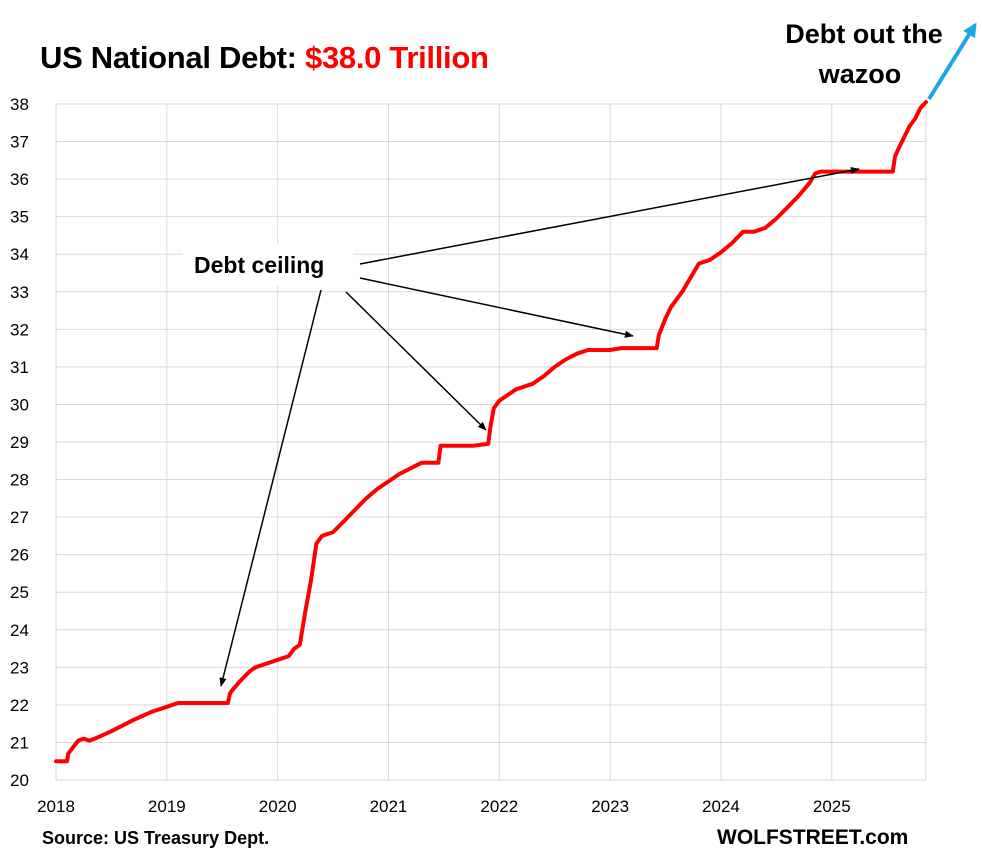 The height and width of the screenshot is (863, 982). What do you see at coordinates (813, 837) in the screenshot?
I see `brand-watermark: WOLFSTREET.com` at bounding box center [813, 837].